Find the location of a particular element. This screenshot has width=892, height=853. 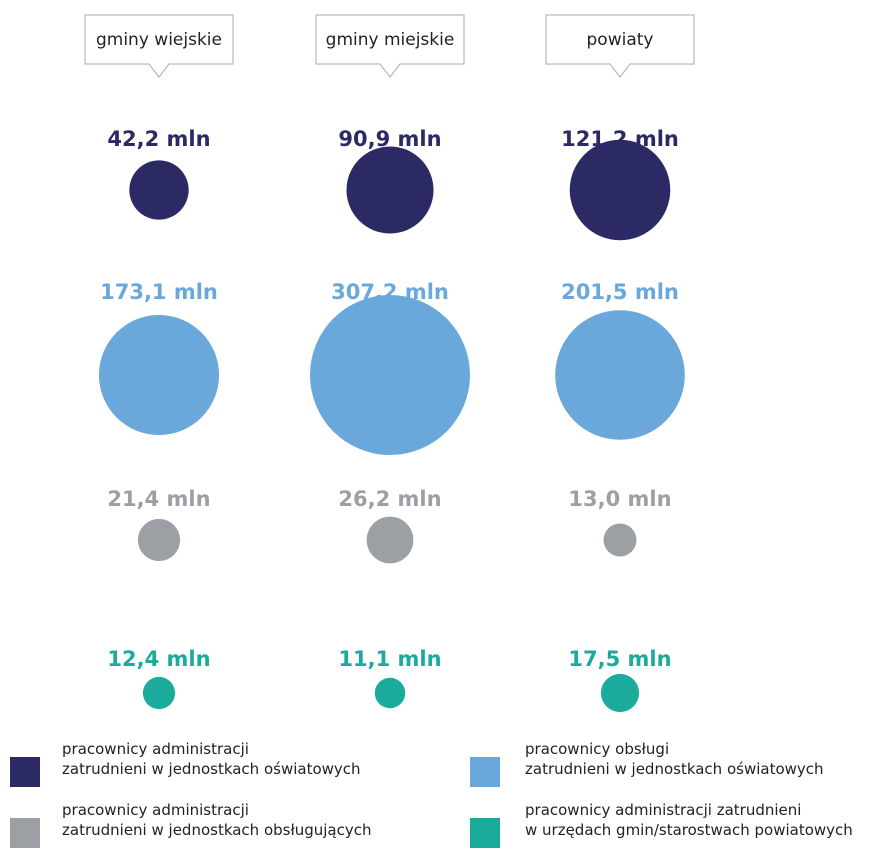

value-label: 26,2 mln is located at coordinates (389, 499).